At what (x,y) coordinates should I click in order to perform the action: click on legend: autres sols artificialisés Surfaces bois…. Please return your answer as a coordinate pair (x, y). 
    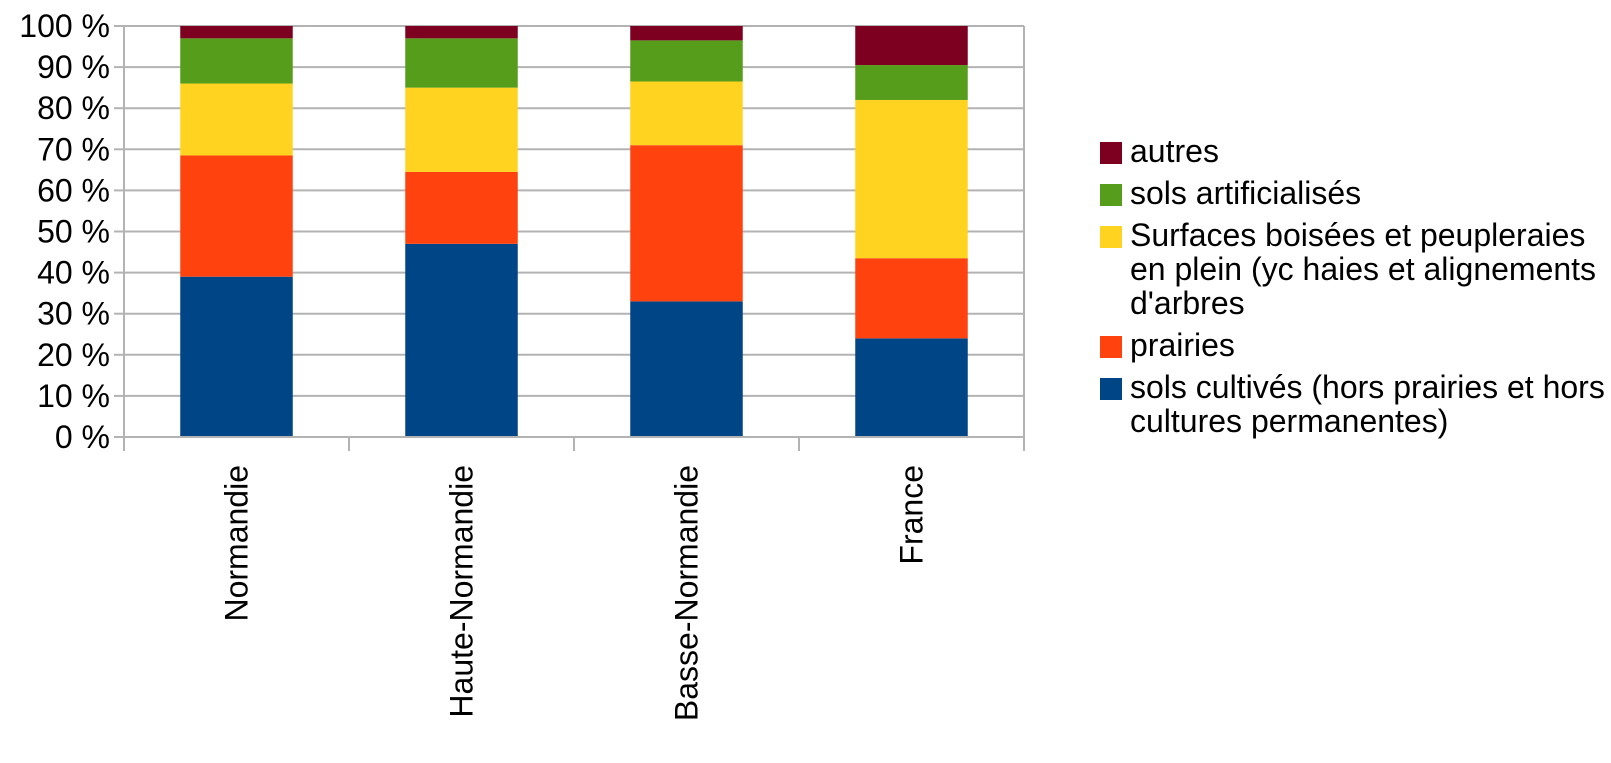
    Looking at the image, I should click on (1352, 290).